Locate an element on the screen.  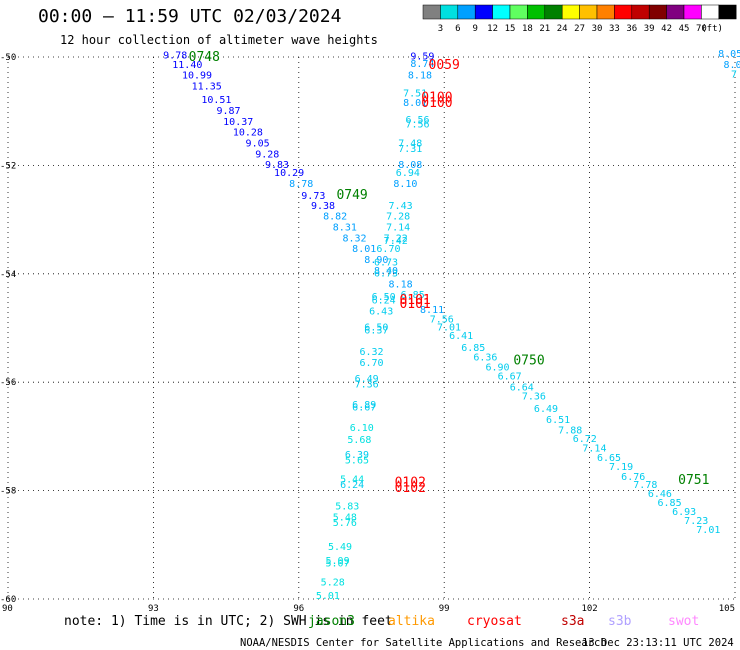
wave-height-point: 7.88 is located at coordinates (570, 431).